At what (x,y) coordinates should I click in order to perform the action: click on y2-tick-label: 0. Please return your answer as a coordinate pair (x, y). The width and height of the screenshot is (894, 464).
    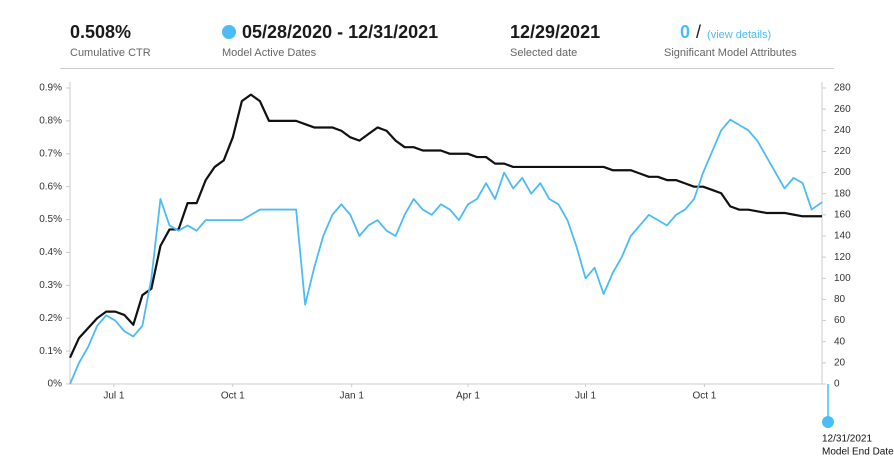
    Looking at the image, I should click on (837, 384).